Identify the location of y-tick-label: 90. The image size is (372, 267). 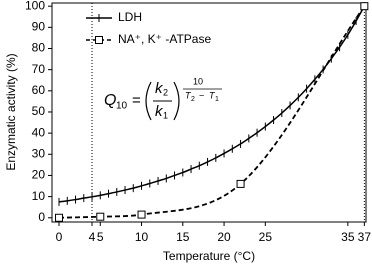
(39, 27).